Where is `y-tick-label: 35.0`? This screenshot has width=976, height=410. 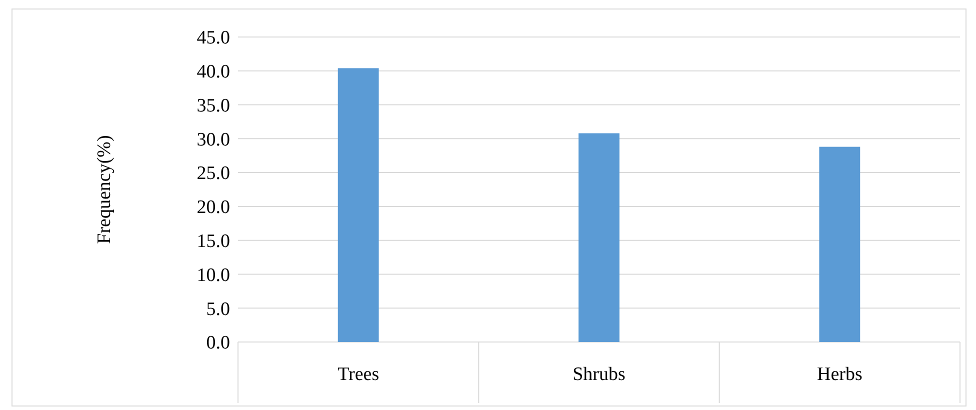 y-tick-label: 35.0 is located at coordinates (213, 105).